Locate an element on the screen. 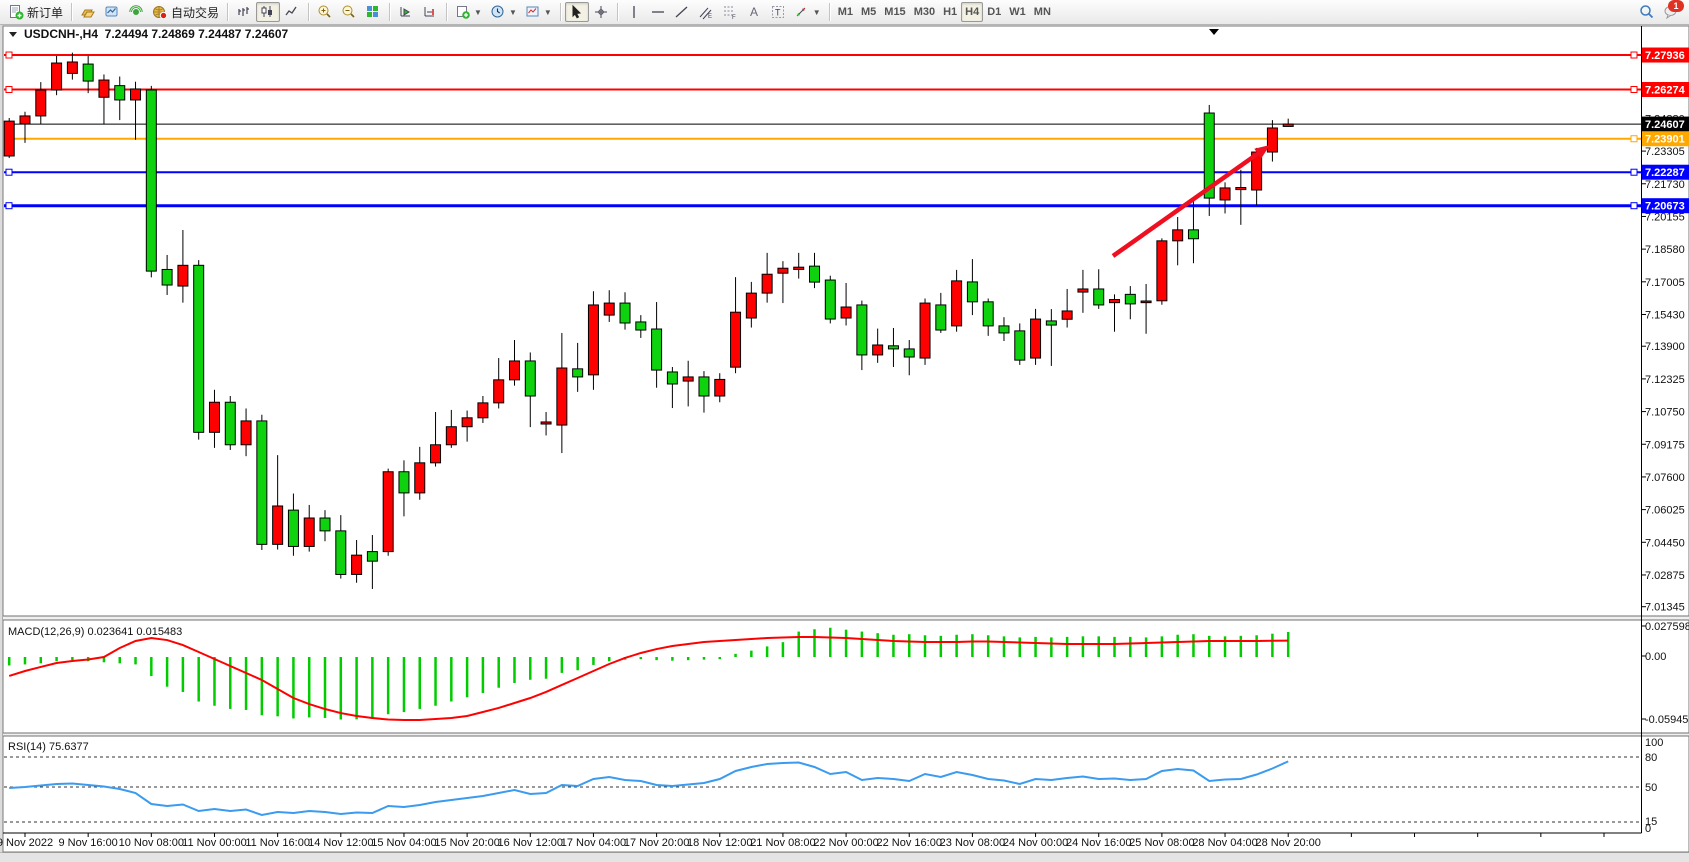 This screenshot has width=1689, height=862. timeframe-m1-button: M1 is located at coordinates (845, 12).